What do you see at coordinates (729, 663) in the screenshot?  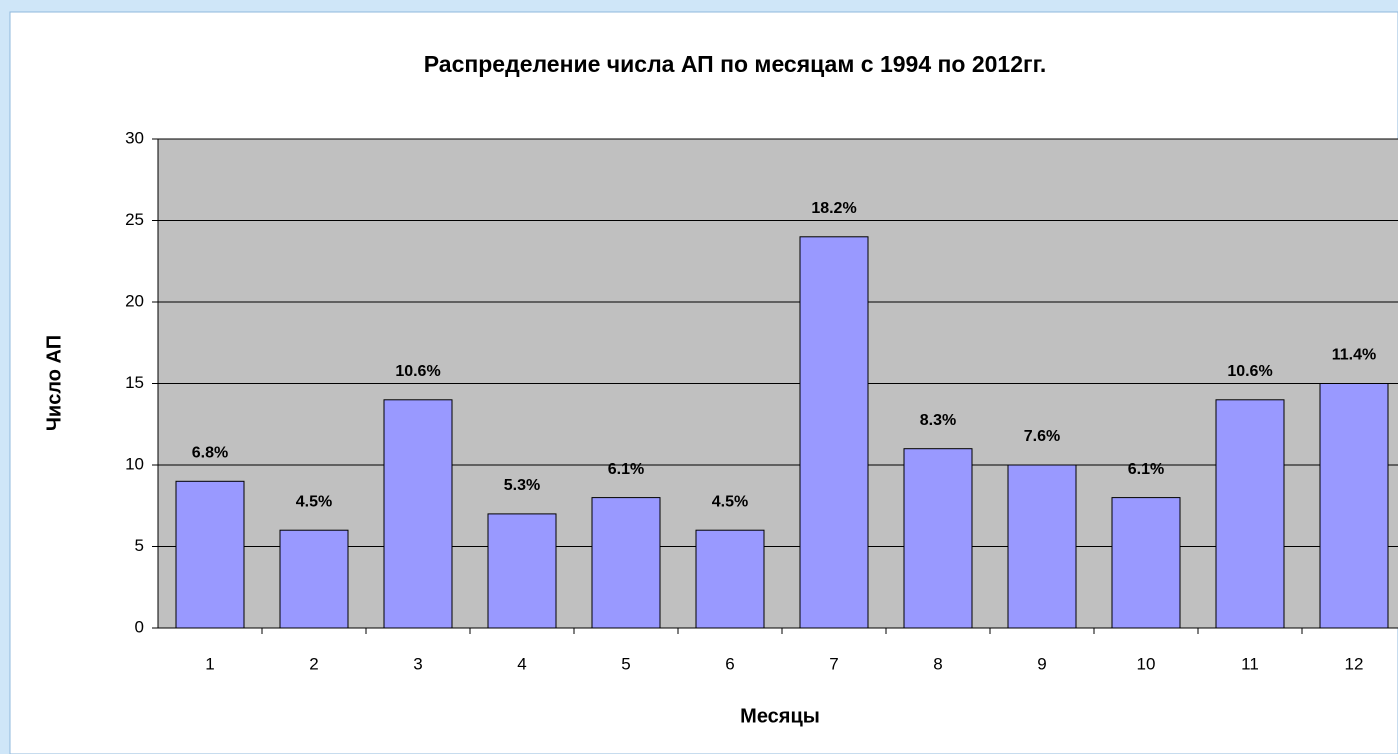 I see `x-tick-label: 6` at bounding box center [729, 663].